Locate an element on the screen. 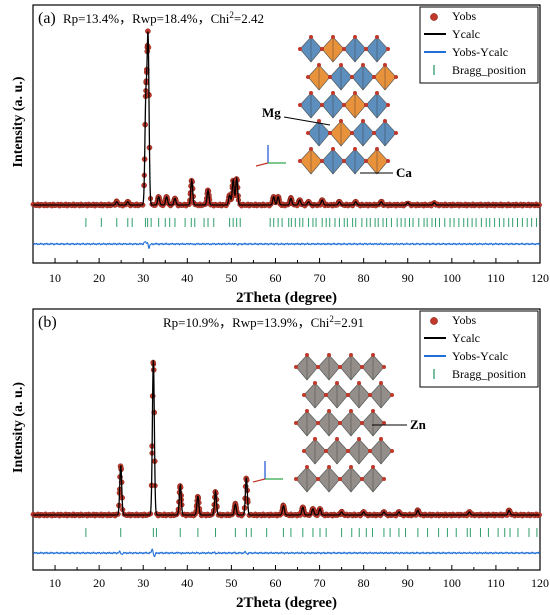  legend-entry: Bragg_position is located at coordinates (489, 374).